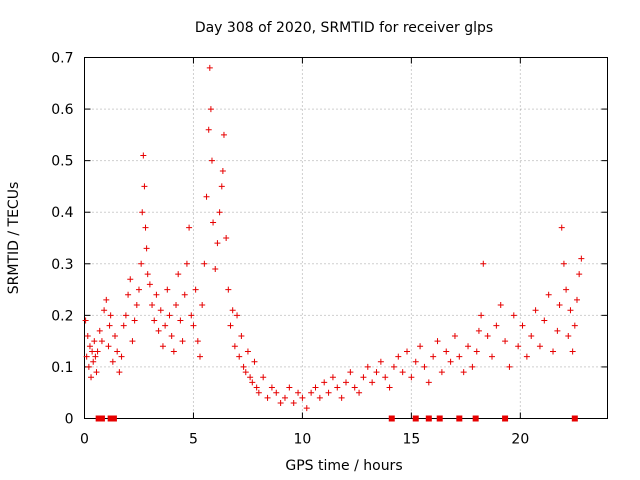  I want to click on x-tick-label: 5, so click(193, 440).